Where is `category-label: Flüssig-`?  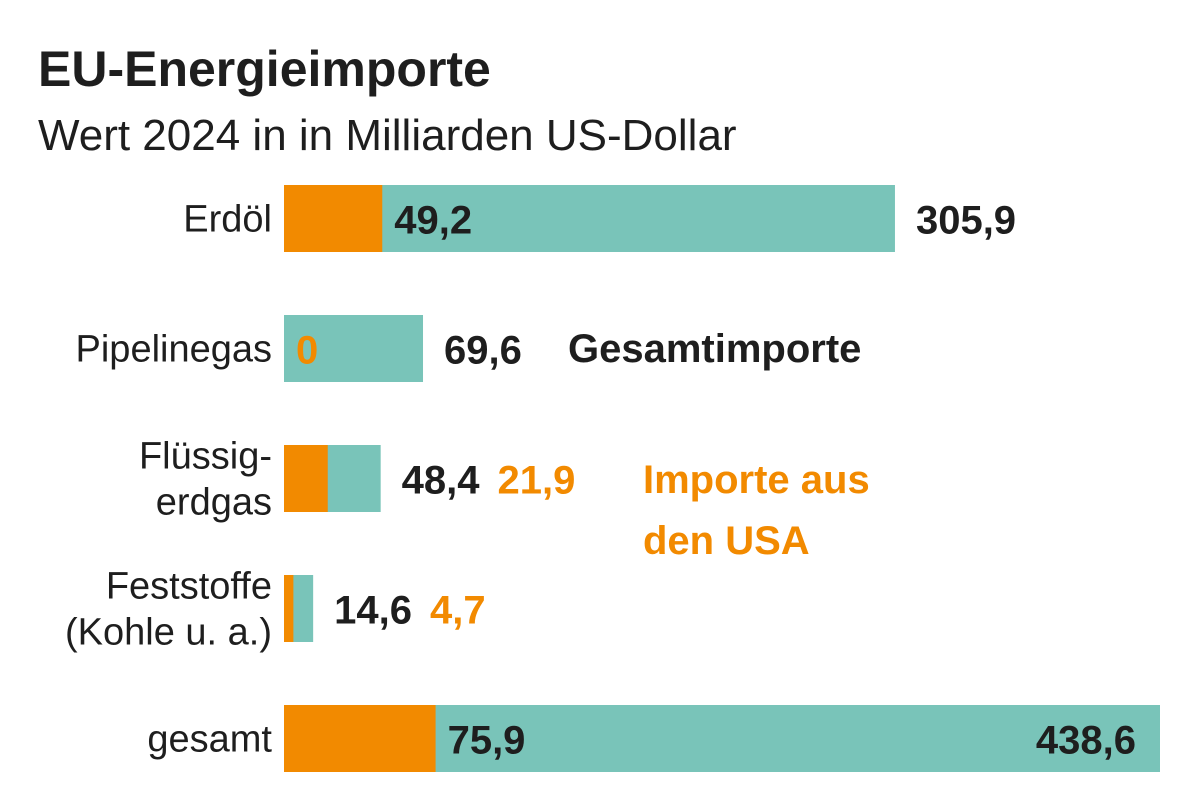 category-label: Flüssig- is located at coordinates (205, 457).